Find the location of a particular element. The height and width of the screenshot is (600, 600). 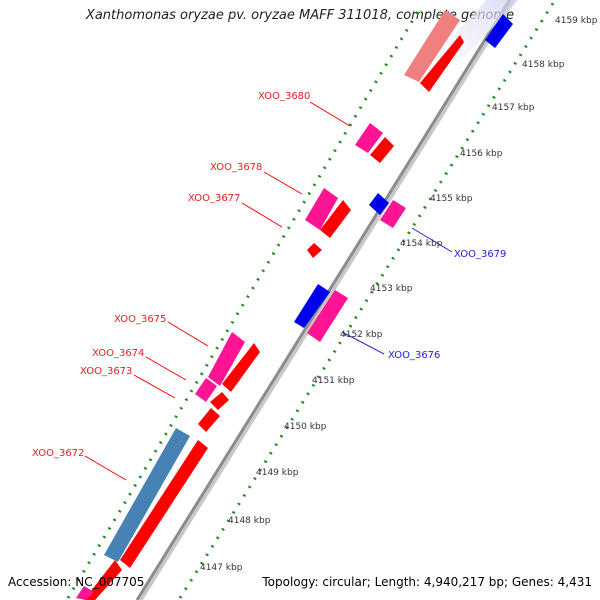

scale-label: 4153 kbp is located at coordinates (391, 289).